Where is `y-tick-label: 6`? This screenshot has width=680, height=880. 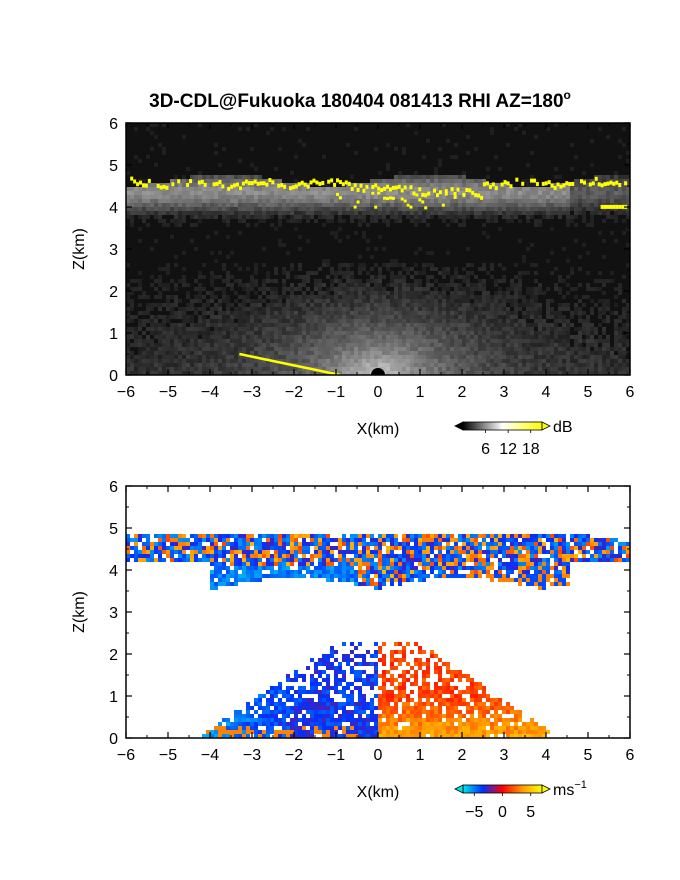
y-tick-label: 6 is located at coordinates (113, 124).